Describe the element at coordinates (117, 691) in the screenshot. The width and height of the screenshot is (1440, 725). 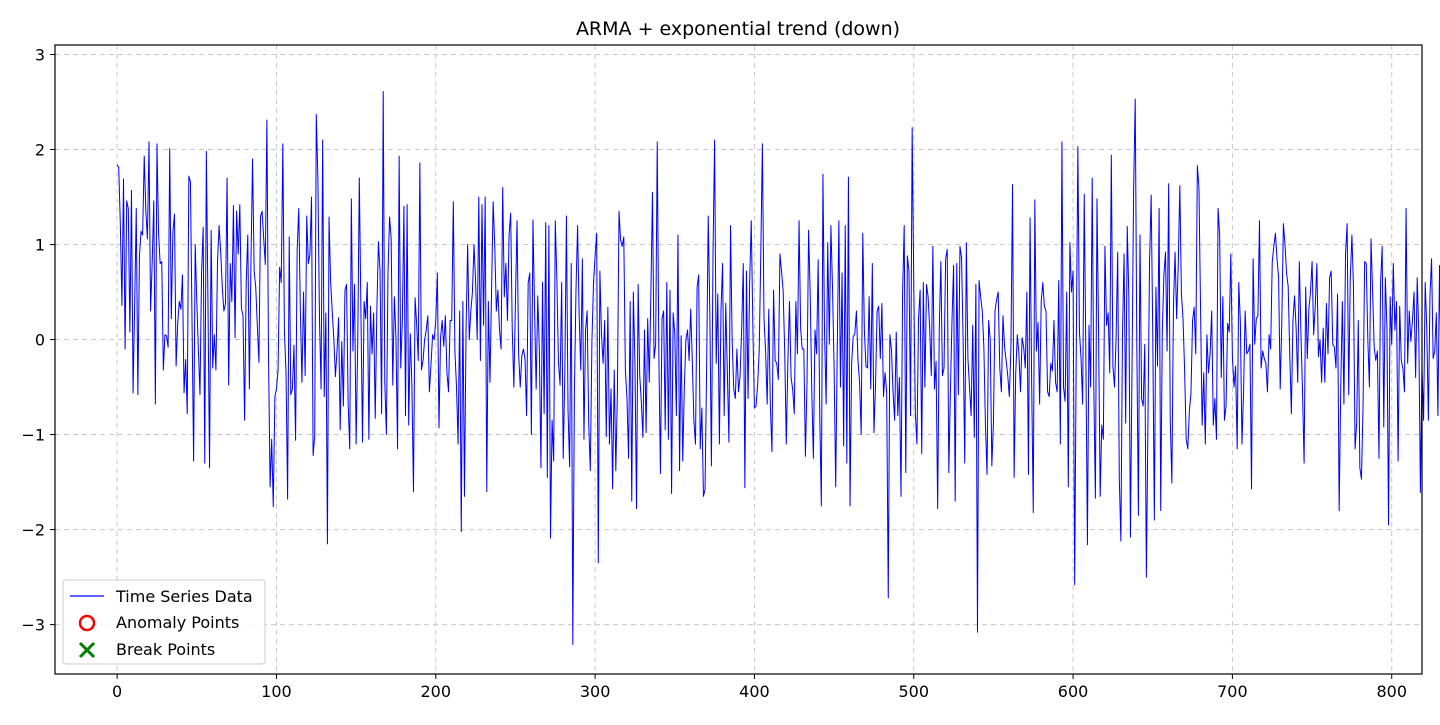
I see `x-tick-label: 0` at that location.